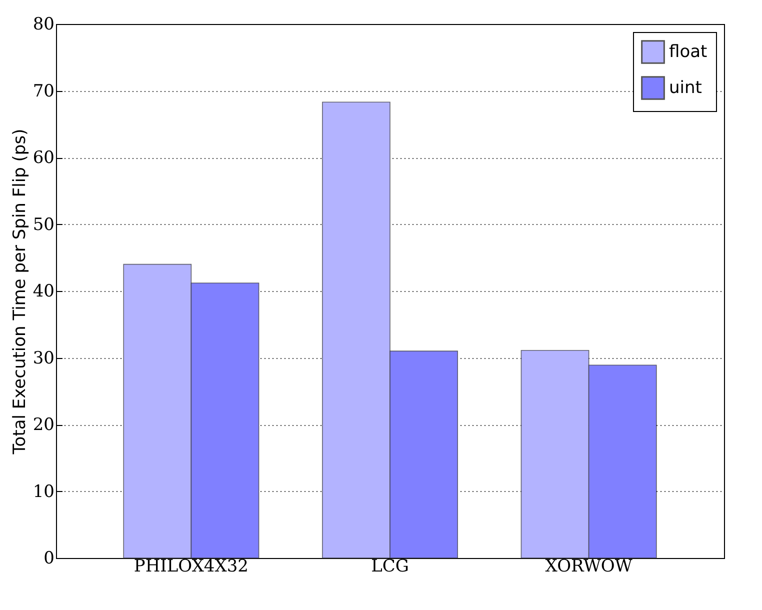 This screenshot has width=762, height=610. I want to click on y-tick-label: 30, so click(43, 358).